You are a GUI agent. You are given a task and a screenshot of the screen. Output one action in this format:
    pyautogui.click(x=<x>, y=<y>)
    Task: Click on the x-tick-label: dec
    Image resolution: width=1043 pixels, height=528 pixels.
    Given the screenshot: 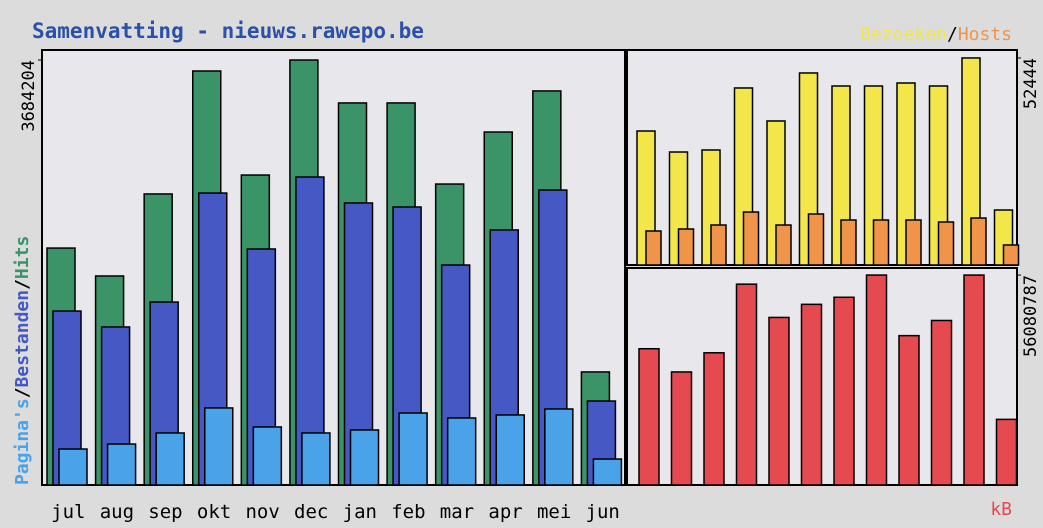 What is the action you would take?
    pyautogui.click(x=311, y=512)
    